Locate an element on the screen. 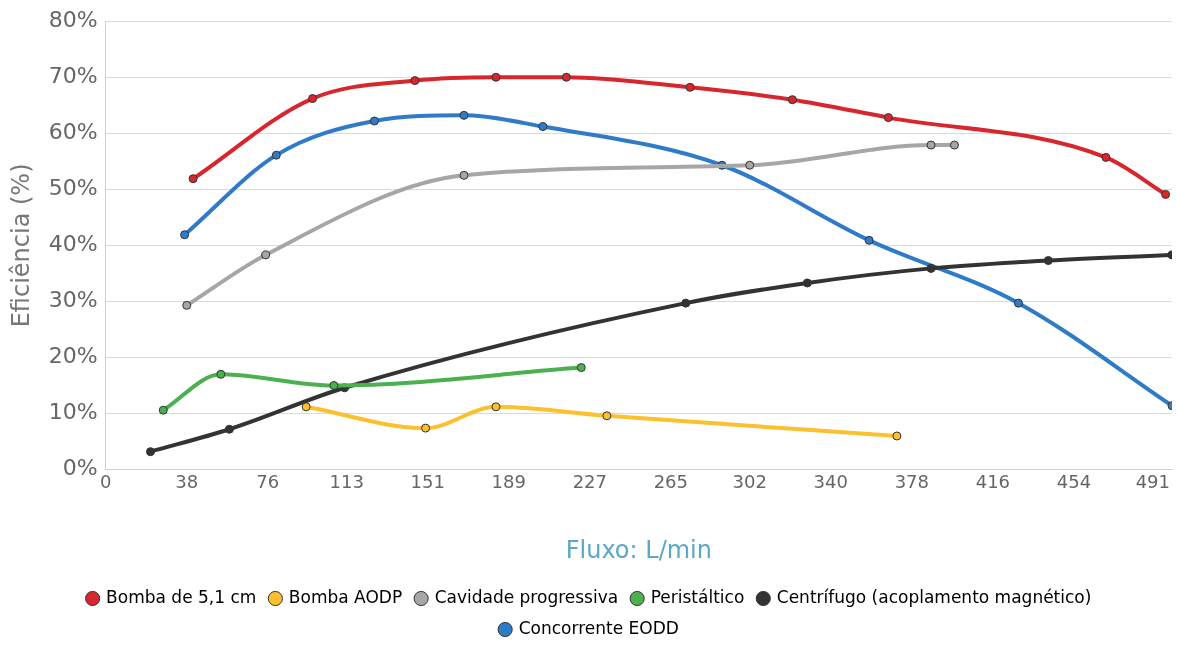 The height and width of the screenshot is (648, 1177). y-tick-label: 60% is located at coordinates (73, 132).